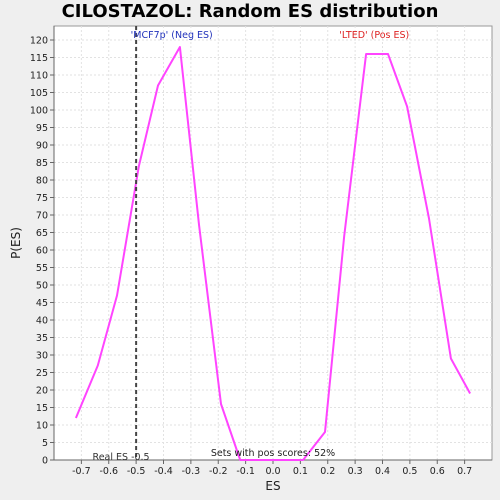 The height and width of the screenshot is (500, 500). What do you see at coordinates (136, 471) in the screenshot?
I see `x-tick-label: -0.5` at bounding box center [136, 471].